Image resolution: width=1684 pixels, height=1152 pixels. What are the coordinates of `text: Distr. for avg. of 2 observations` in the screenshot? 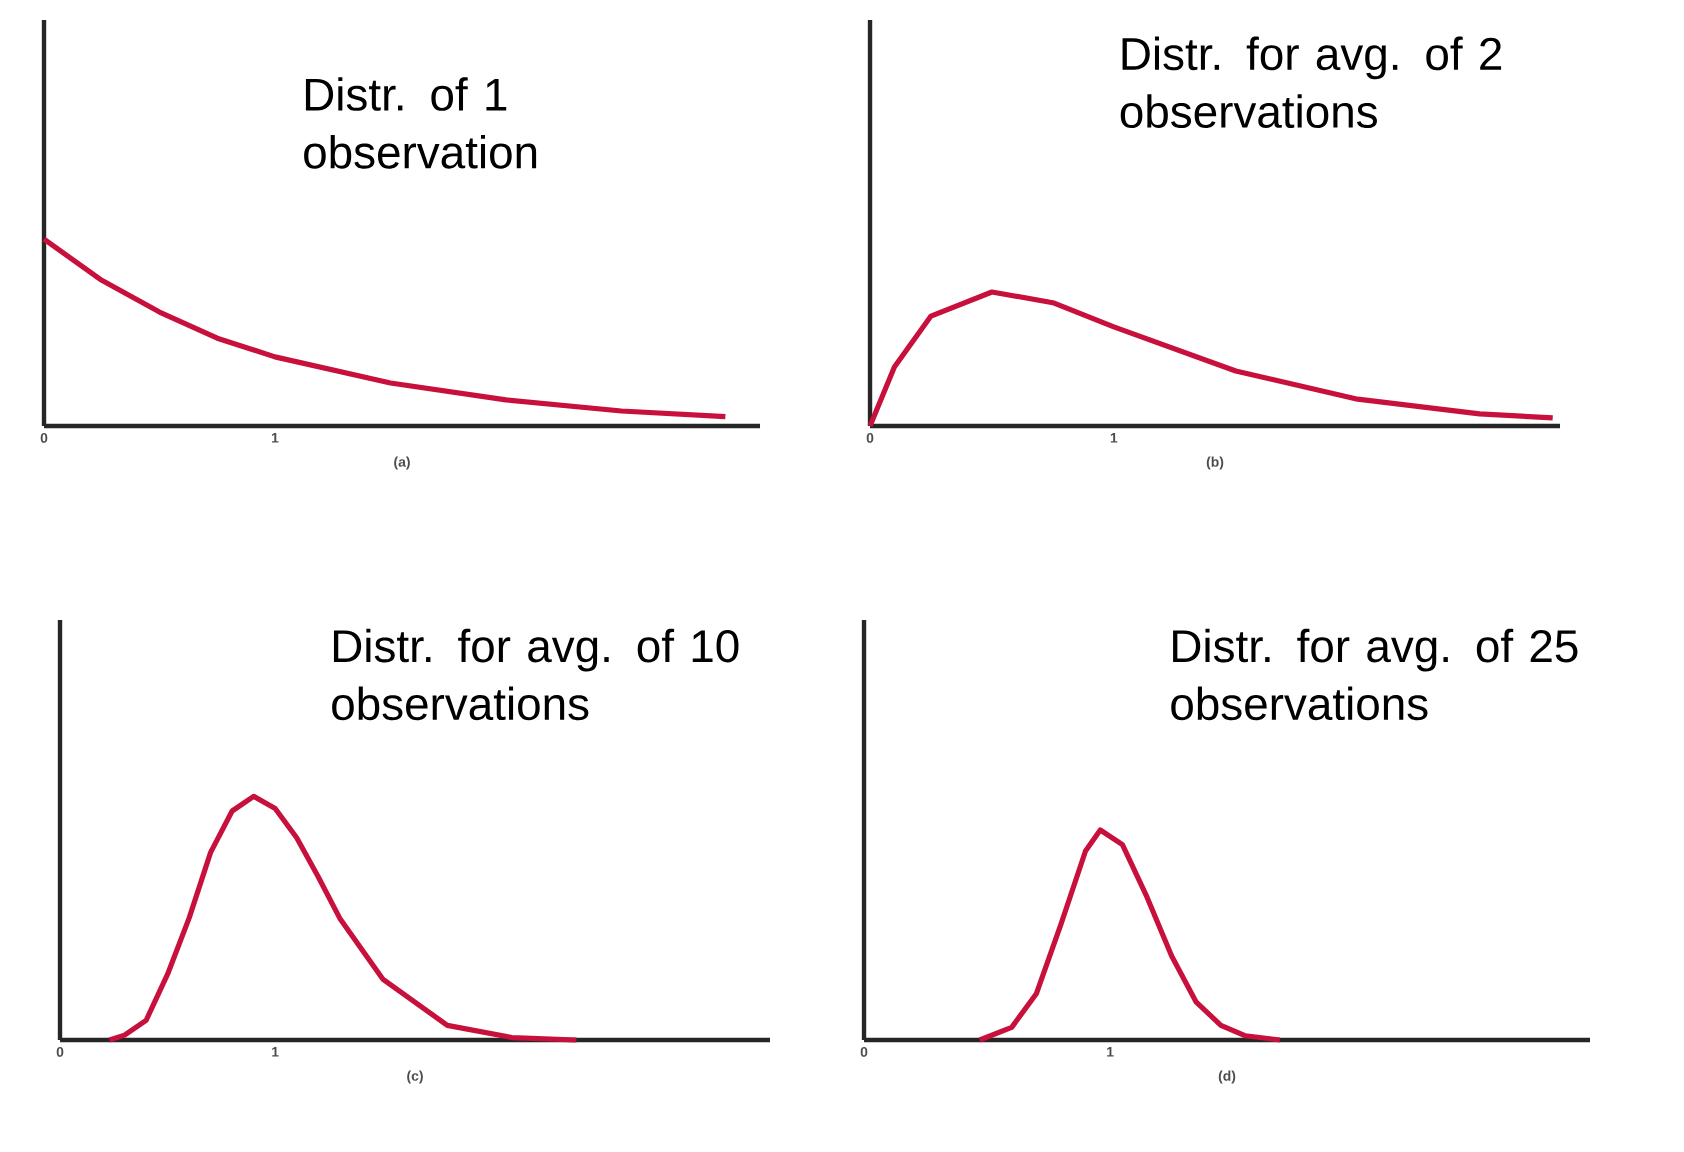 It's located at (1311, 82).